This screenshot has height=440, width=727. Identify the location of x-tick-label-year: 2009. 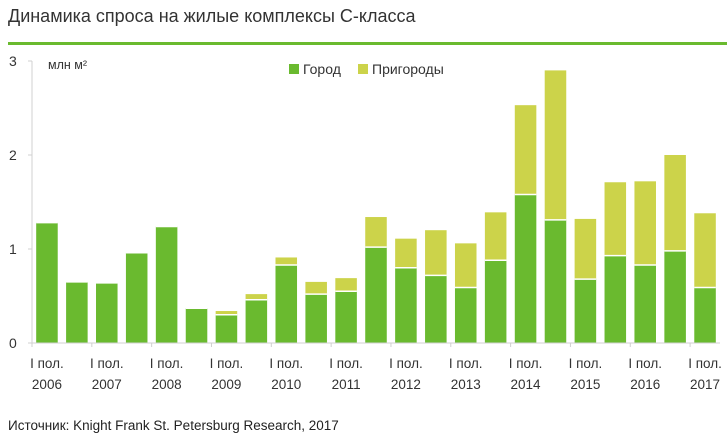
(226, 384).